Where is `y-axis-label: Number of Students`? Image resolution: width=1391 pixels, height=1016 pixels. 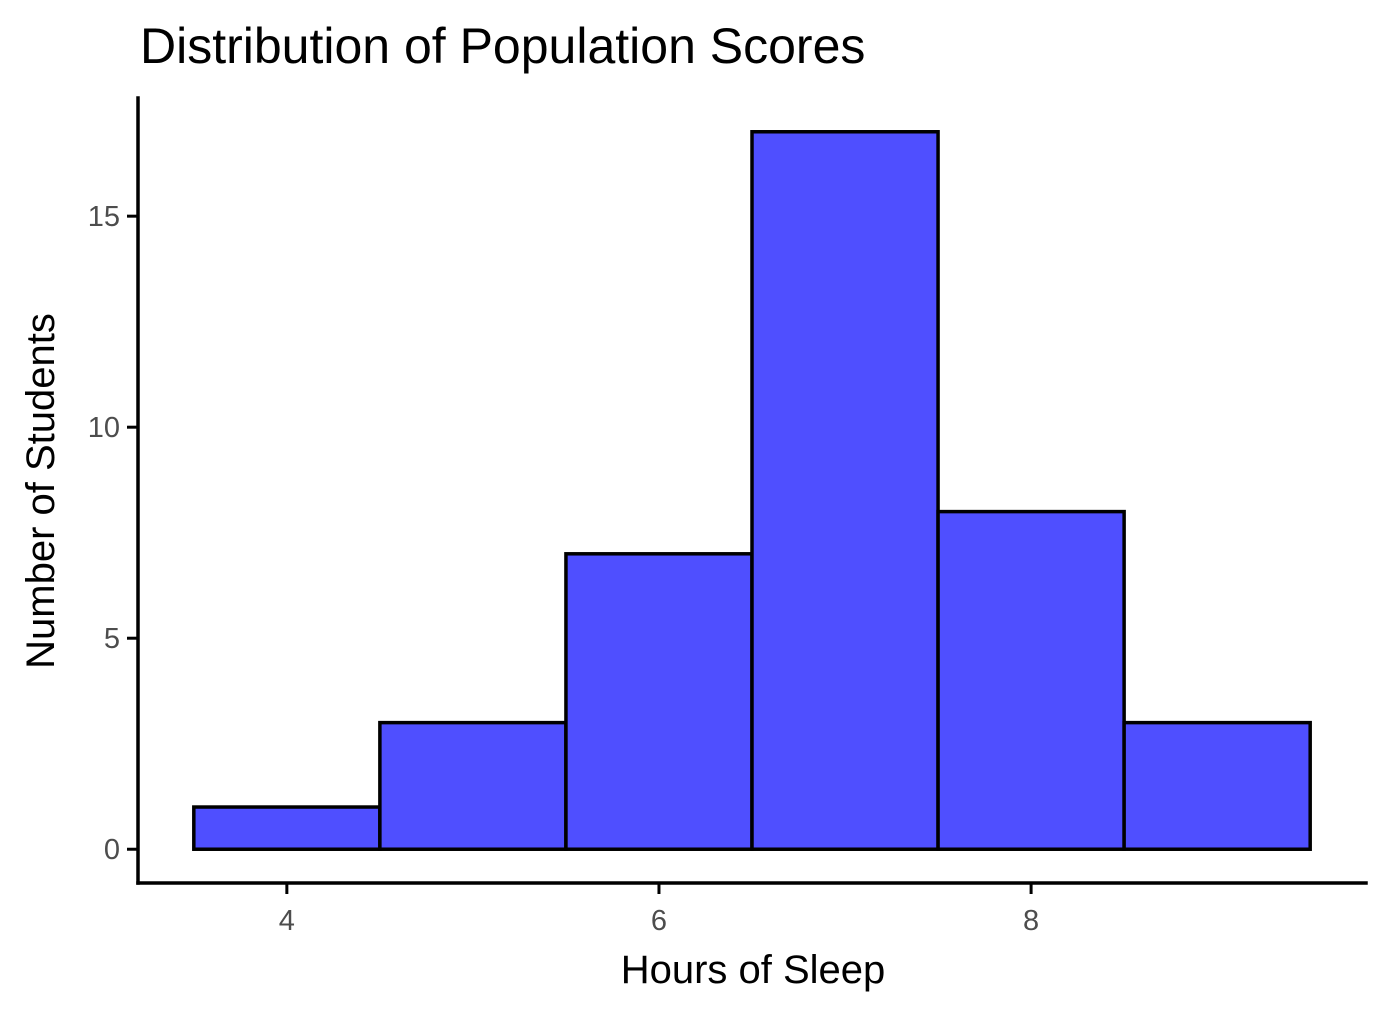 y-axis-label: Number of Students is located at coordinates (41, 491).